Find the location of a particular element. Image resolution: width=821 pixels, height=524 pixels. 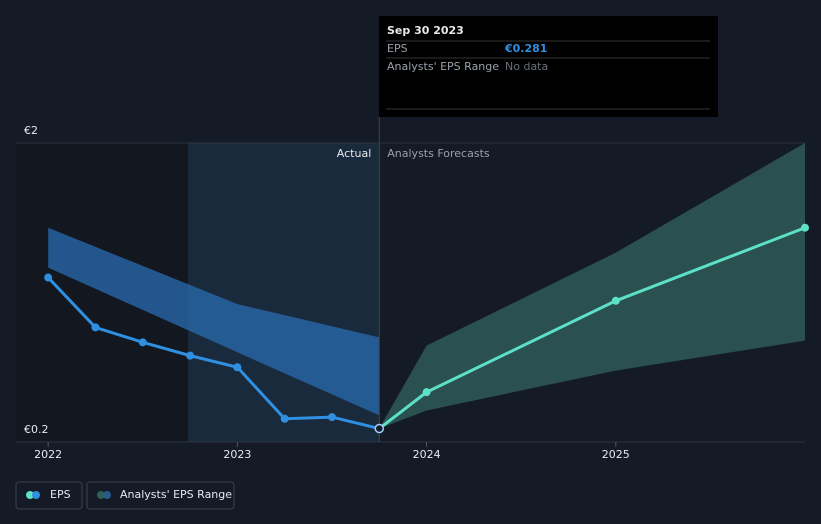

legend-label: EPS is located at coordinates (60, 494).